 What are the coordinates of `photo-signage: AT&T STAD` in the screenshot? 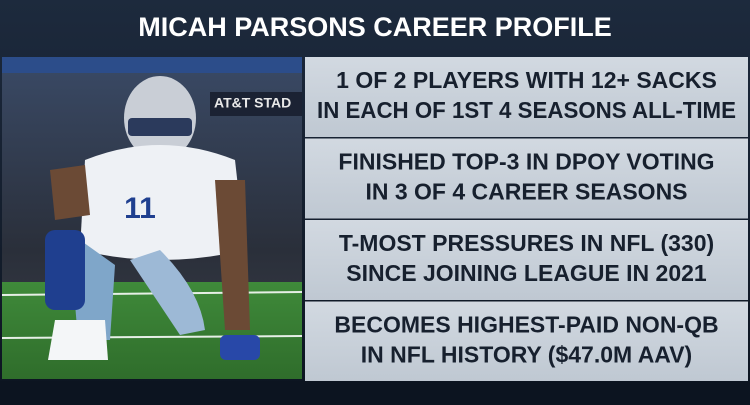 It's located at (252, 103).